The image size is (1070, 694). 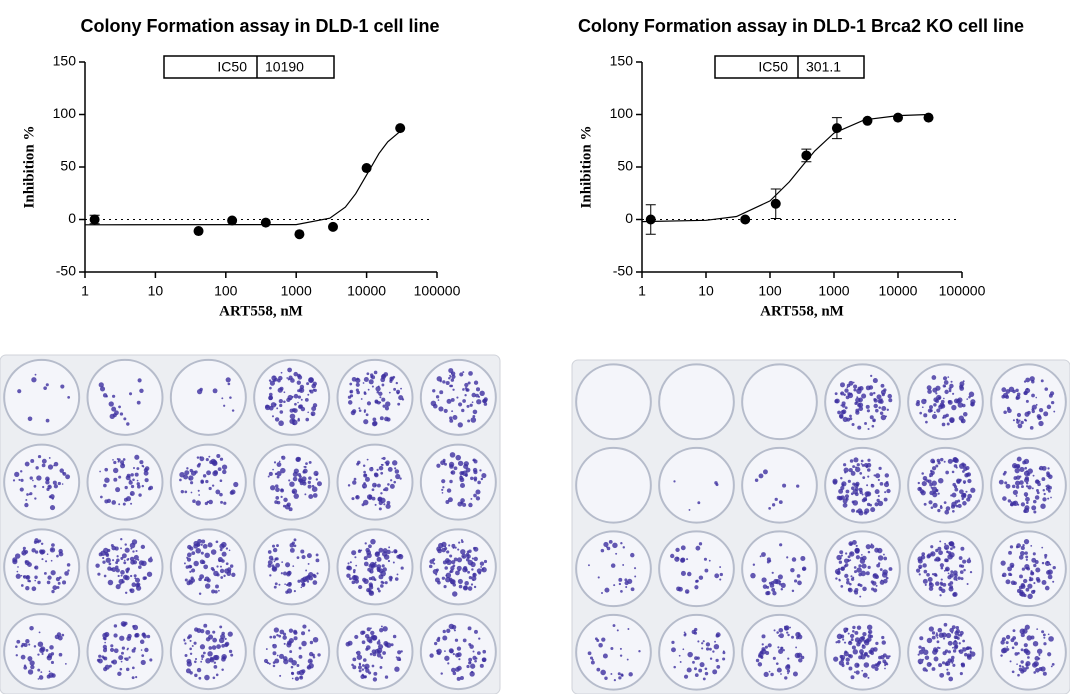 I want to click on well, so click(x=208, y=567).